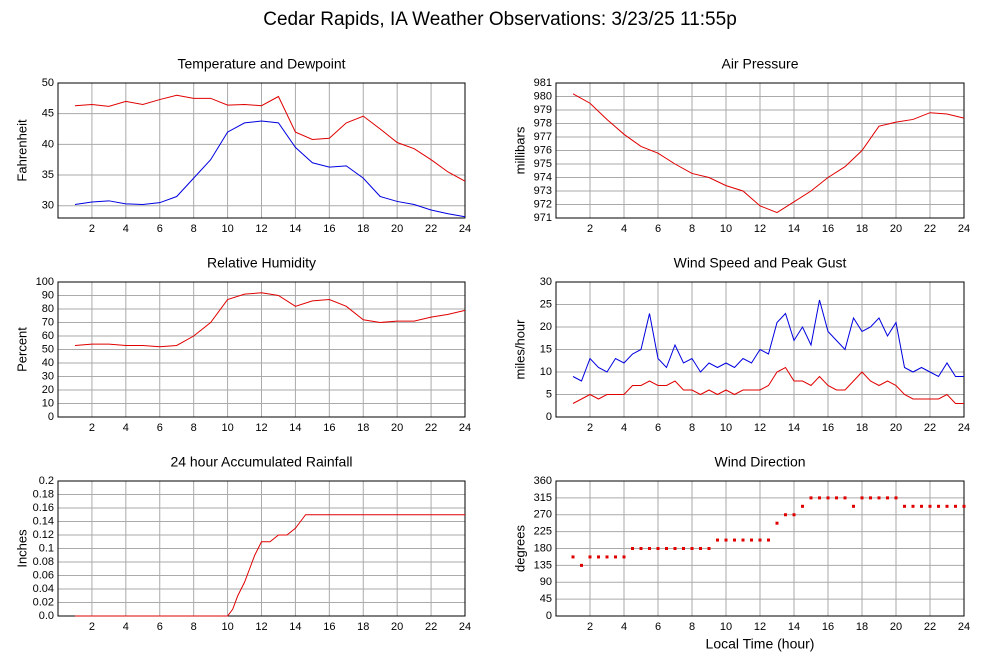 Image resolution: width=1000 pixels, height=665 pixels. I want to click on y-tick-label: 978, so click(543, 123).